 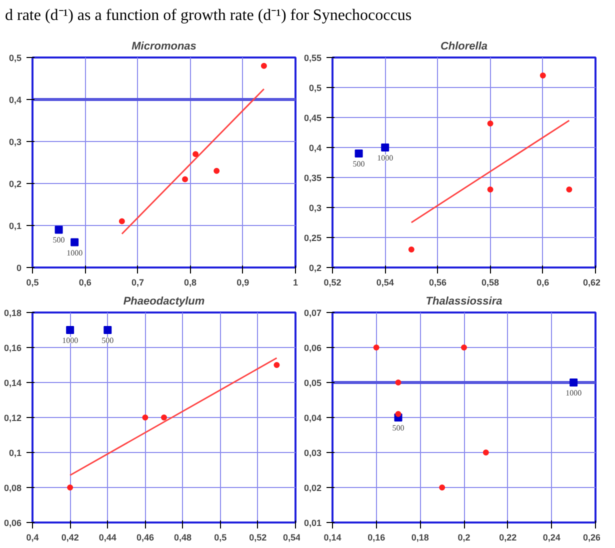 What do you see at coordinates (13, 347) in the screenshot?
I see `y-tick-label: 0,16` at bounding box center [13, 347].